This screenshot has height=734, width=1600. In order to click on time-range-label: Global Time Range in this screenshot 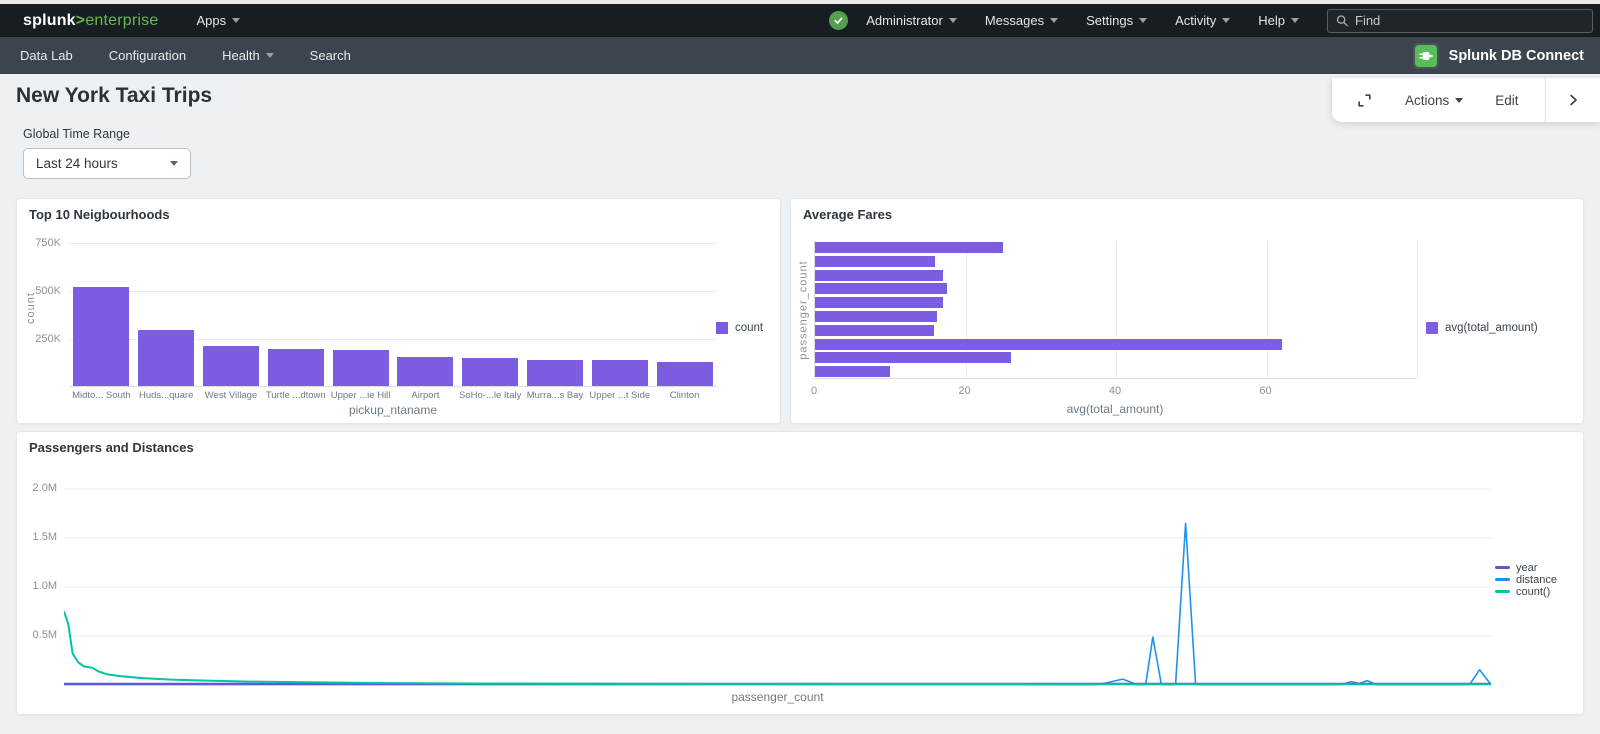, I will do `click(77, 134)`.